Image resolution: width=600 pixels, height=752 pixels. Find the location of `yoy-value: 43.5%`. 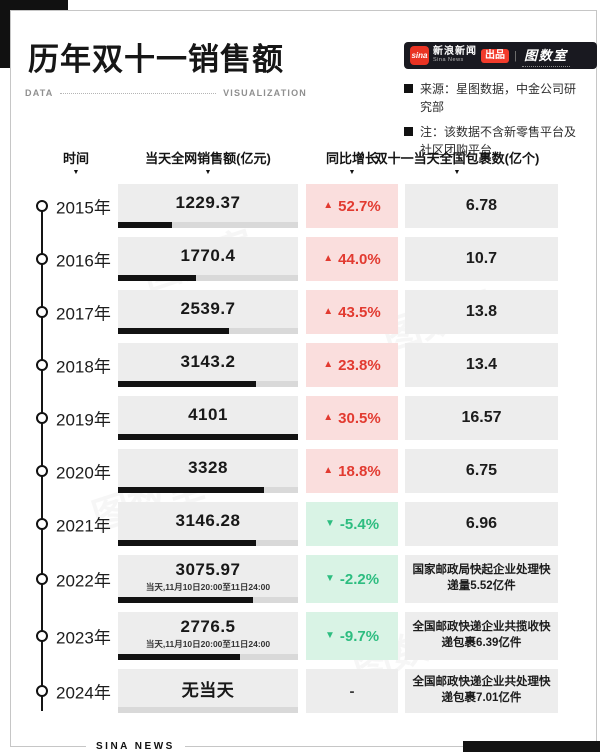

yoy-value: 43.5% is located at coordinates (359, 312).